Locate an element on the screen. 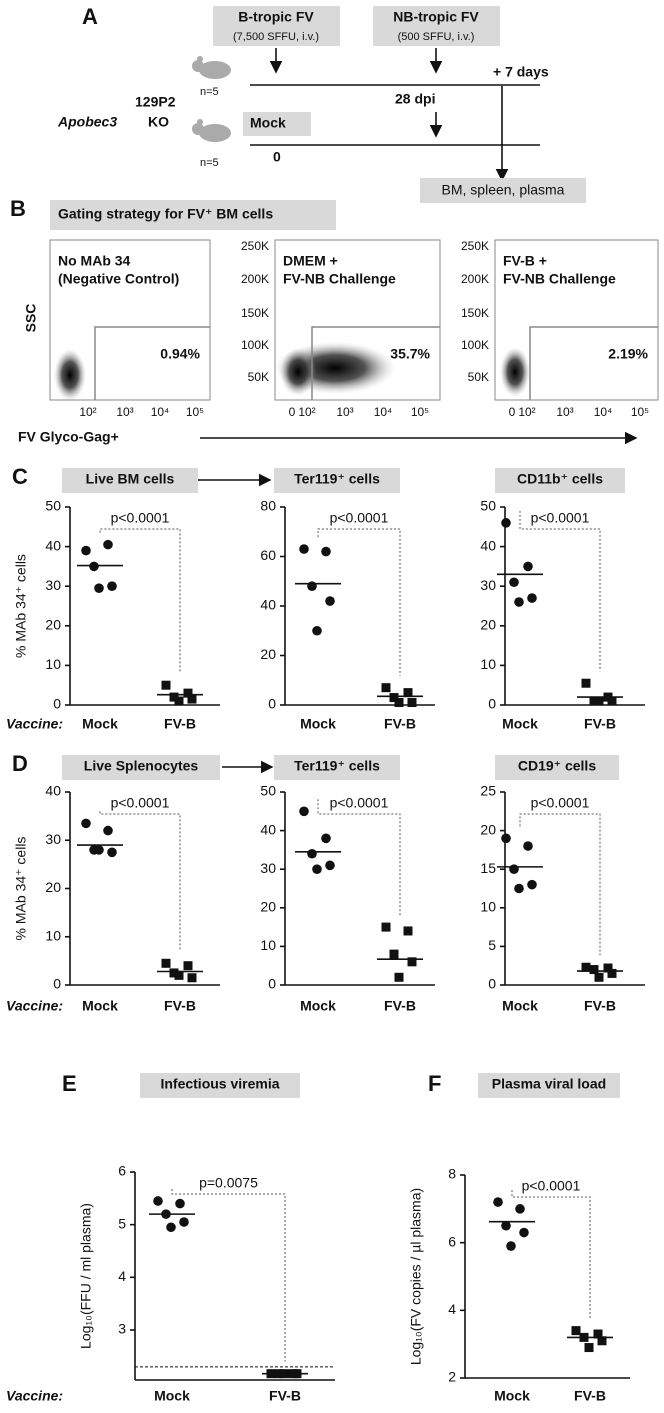 This screenshot has height=1413, width=664. y-tick-label: 2 is located at coordinates (452, 1377).